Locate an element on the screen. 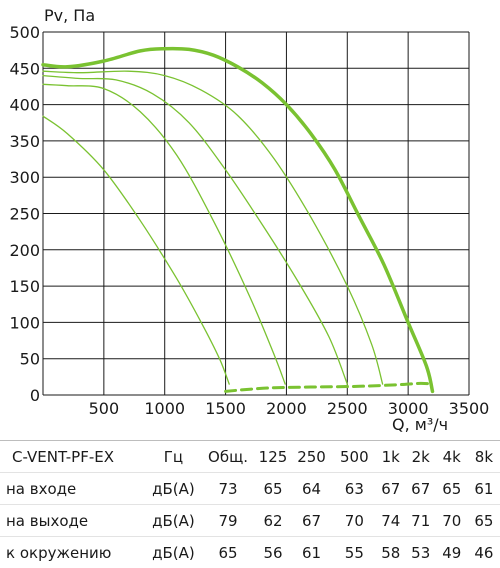 This screenshot has width=500, height=568. row-value: 55 is located at coordinates (354, 552).